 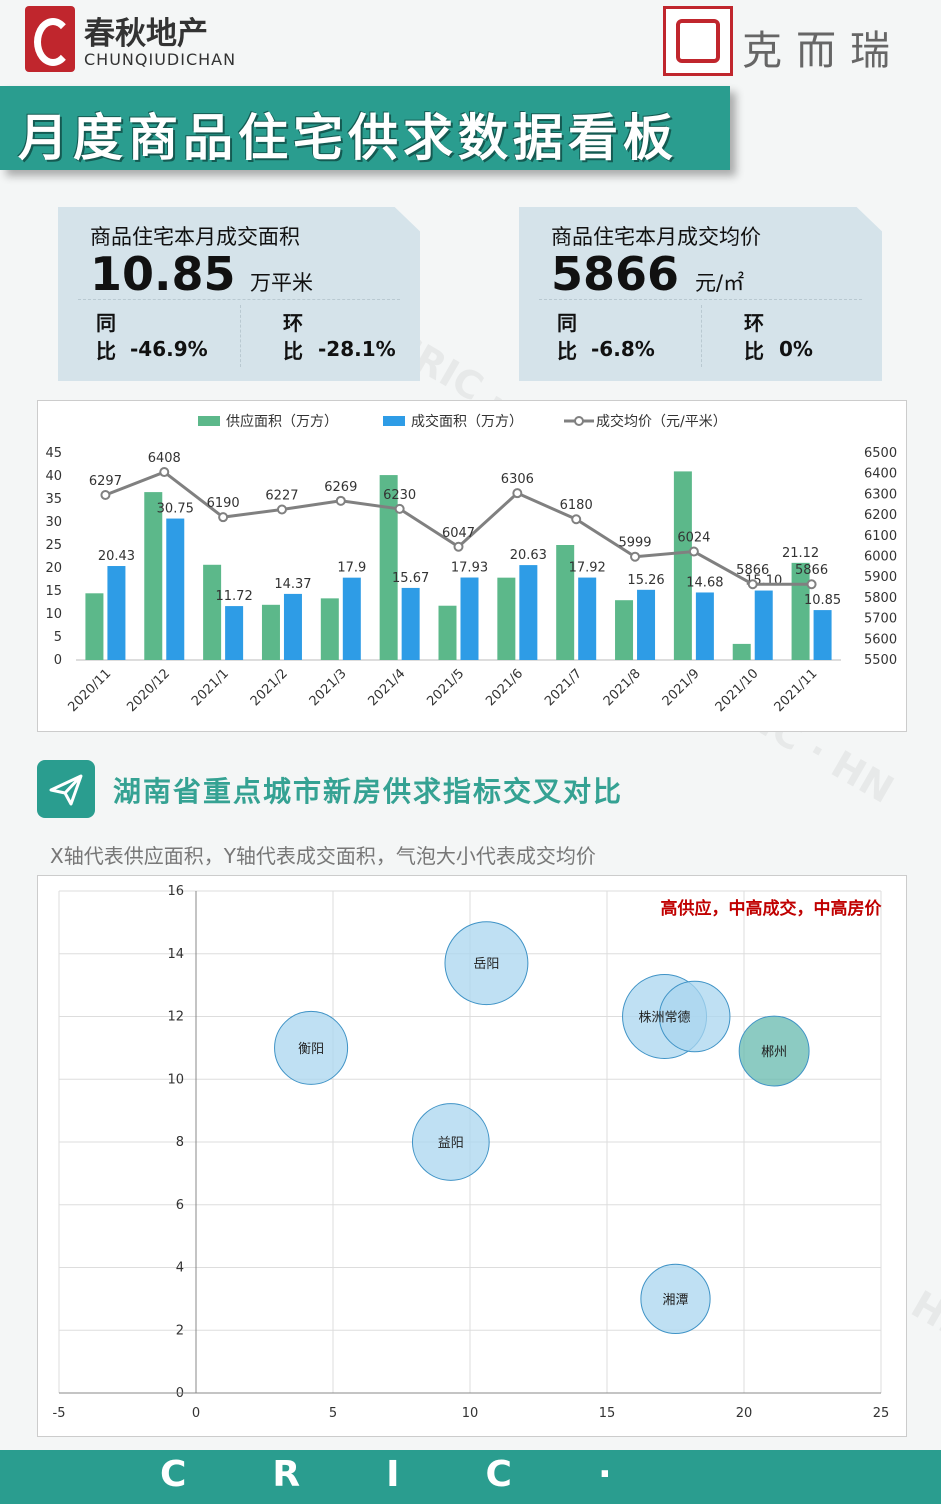 I want to click on x-tick-label: -5, so click(x=59, y=1413).